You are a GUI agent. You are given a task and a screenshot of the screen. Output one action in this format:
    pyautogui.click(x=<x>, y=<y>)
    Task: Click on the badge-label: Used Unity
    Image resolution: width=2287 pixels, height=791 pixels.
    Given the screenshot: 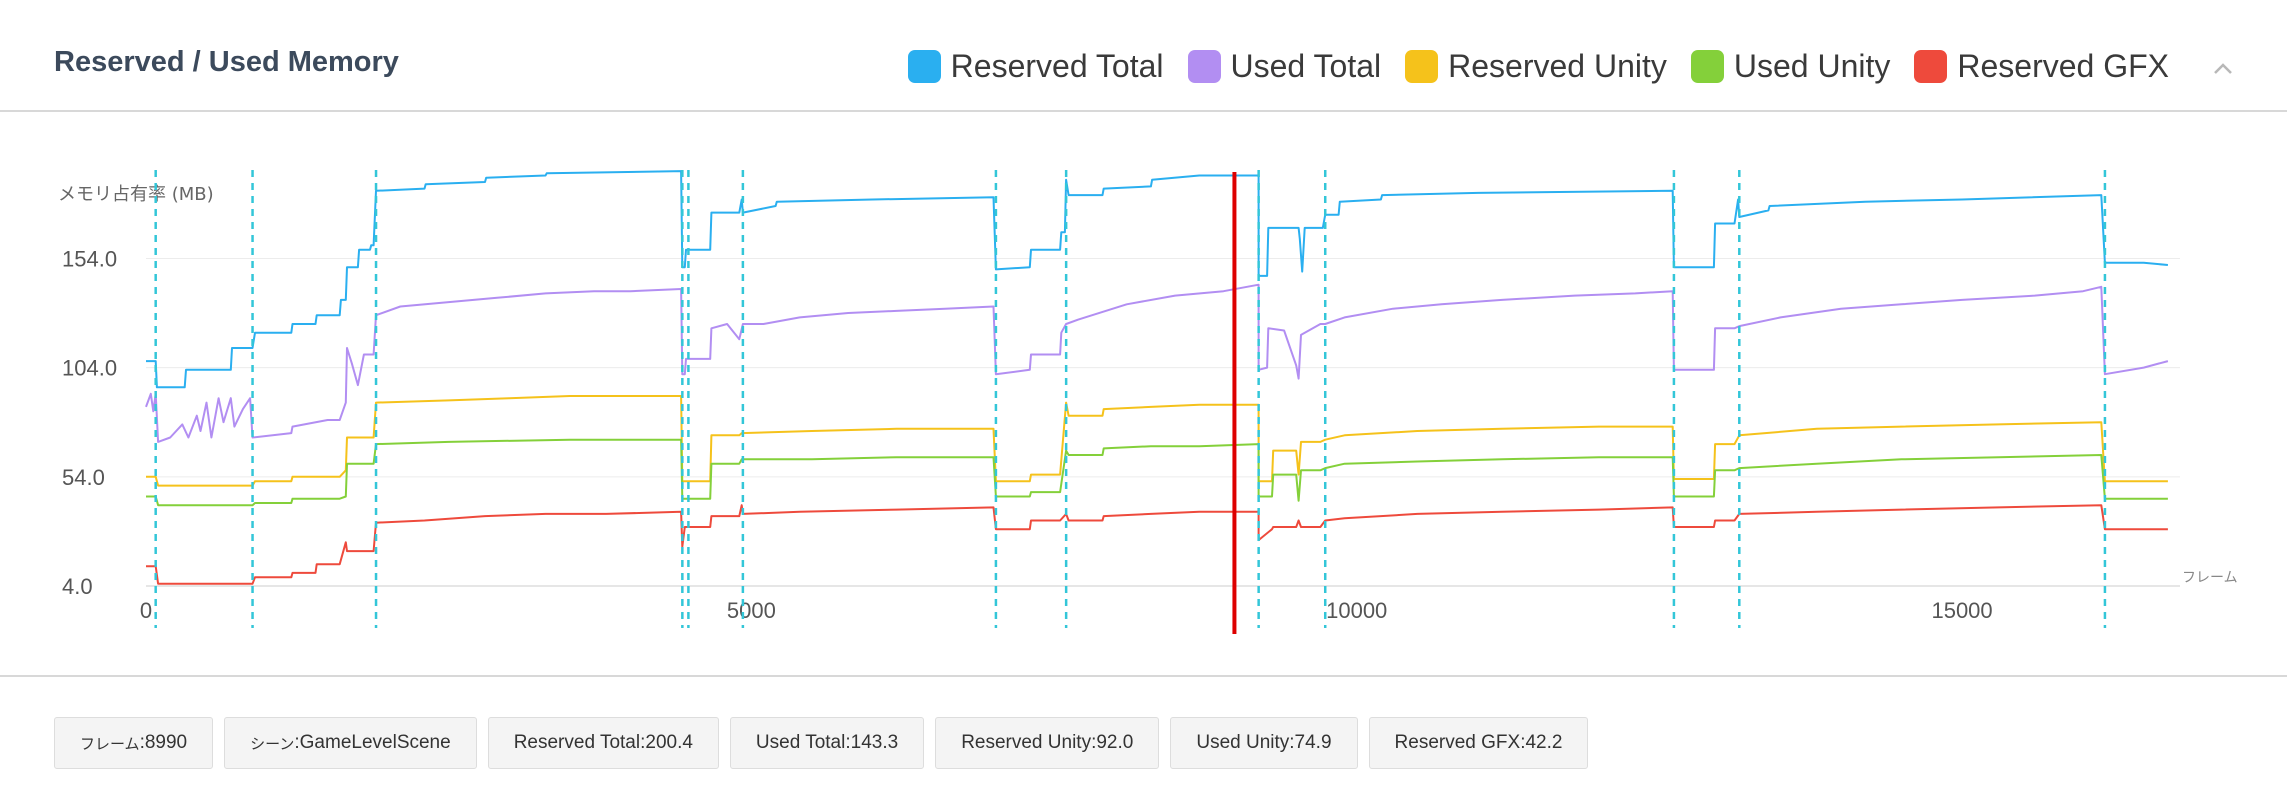 What is the action you would take?
    pyautogui.click(x=1243, y=742)
    